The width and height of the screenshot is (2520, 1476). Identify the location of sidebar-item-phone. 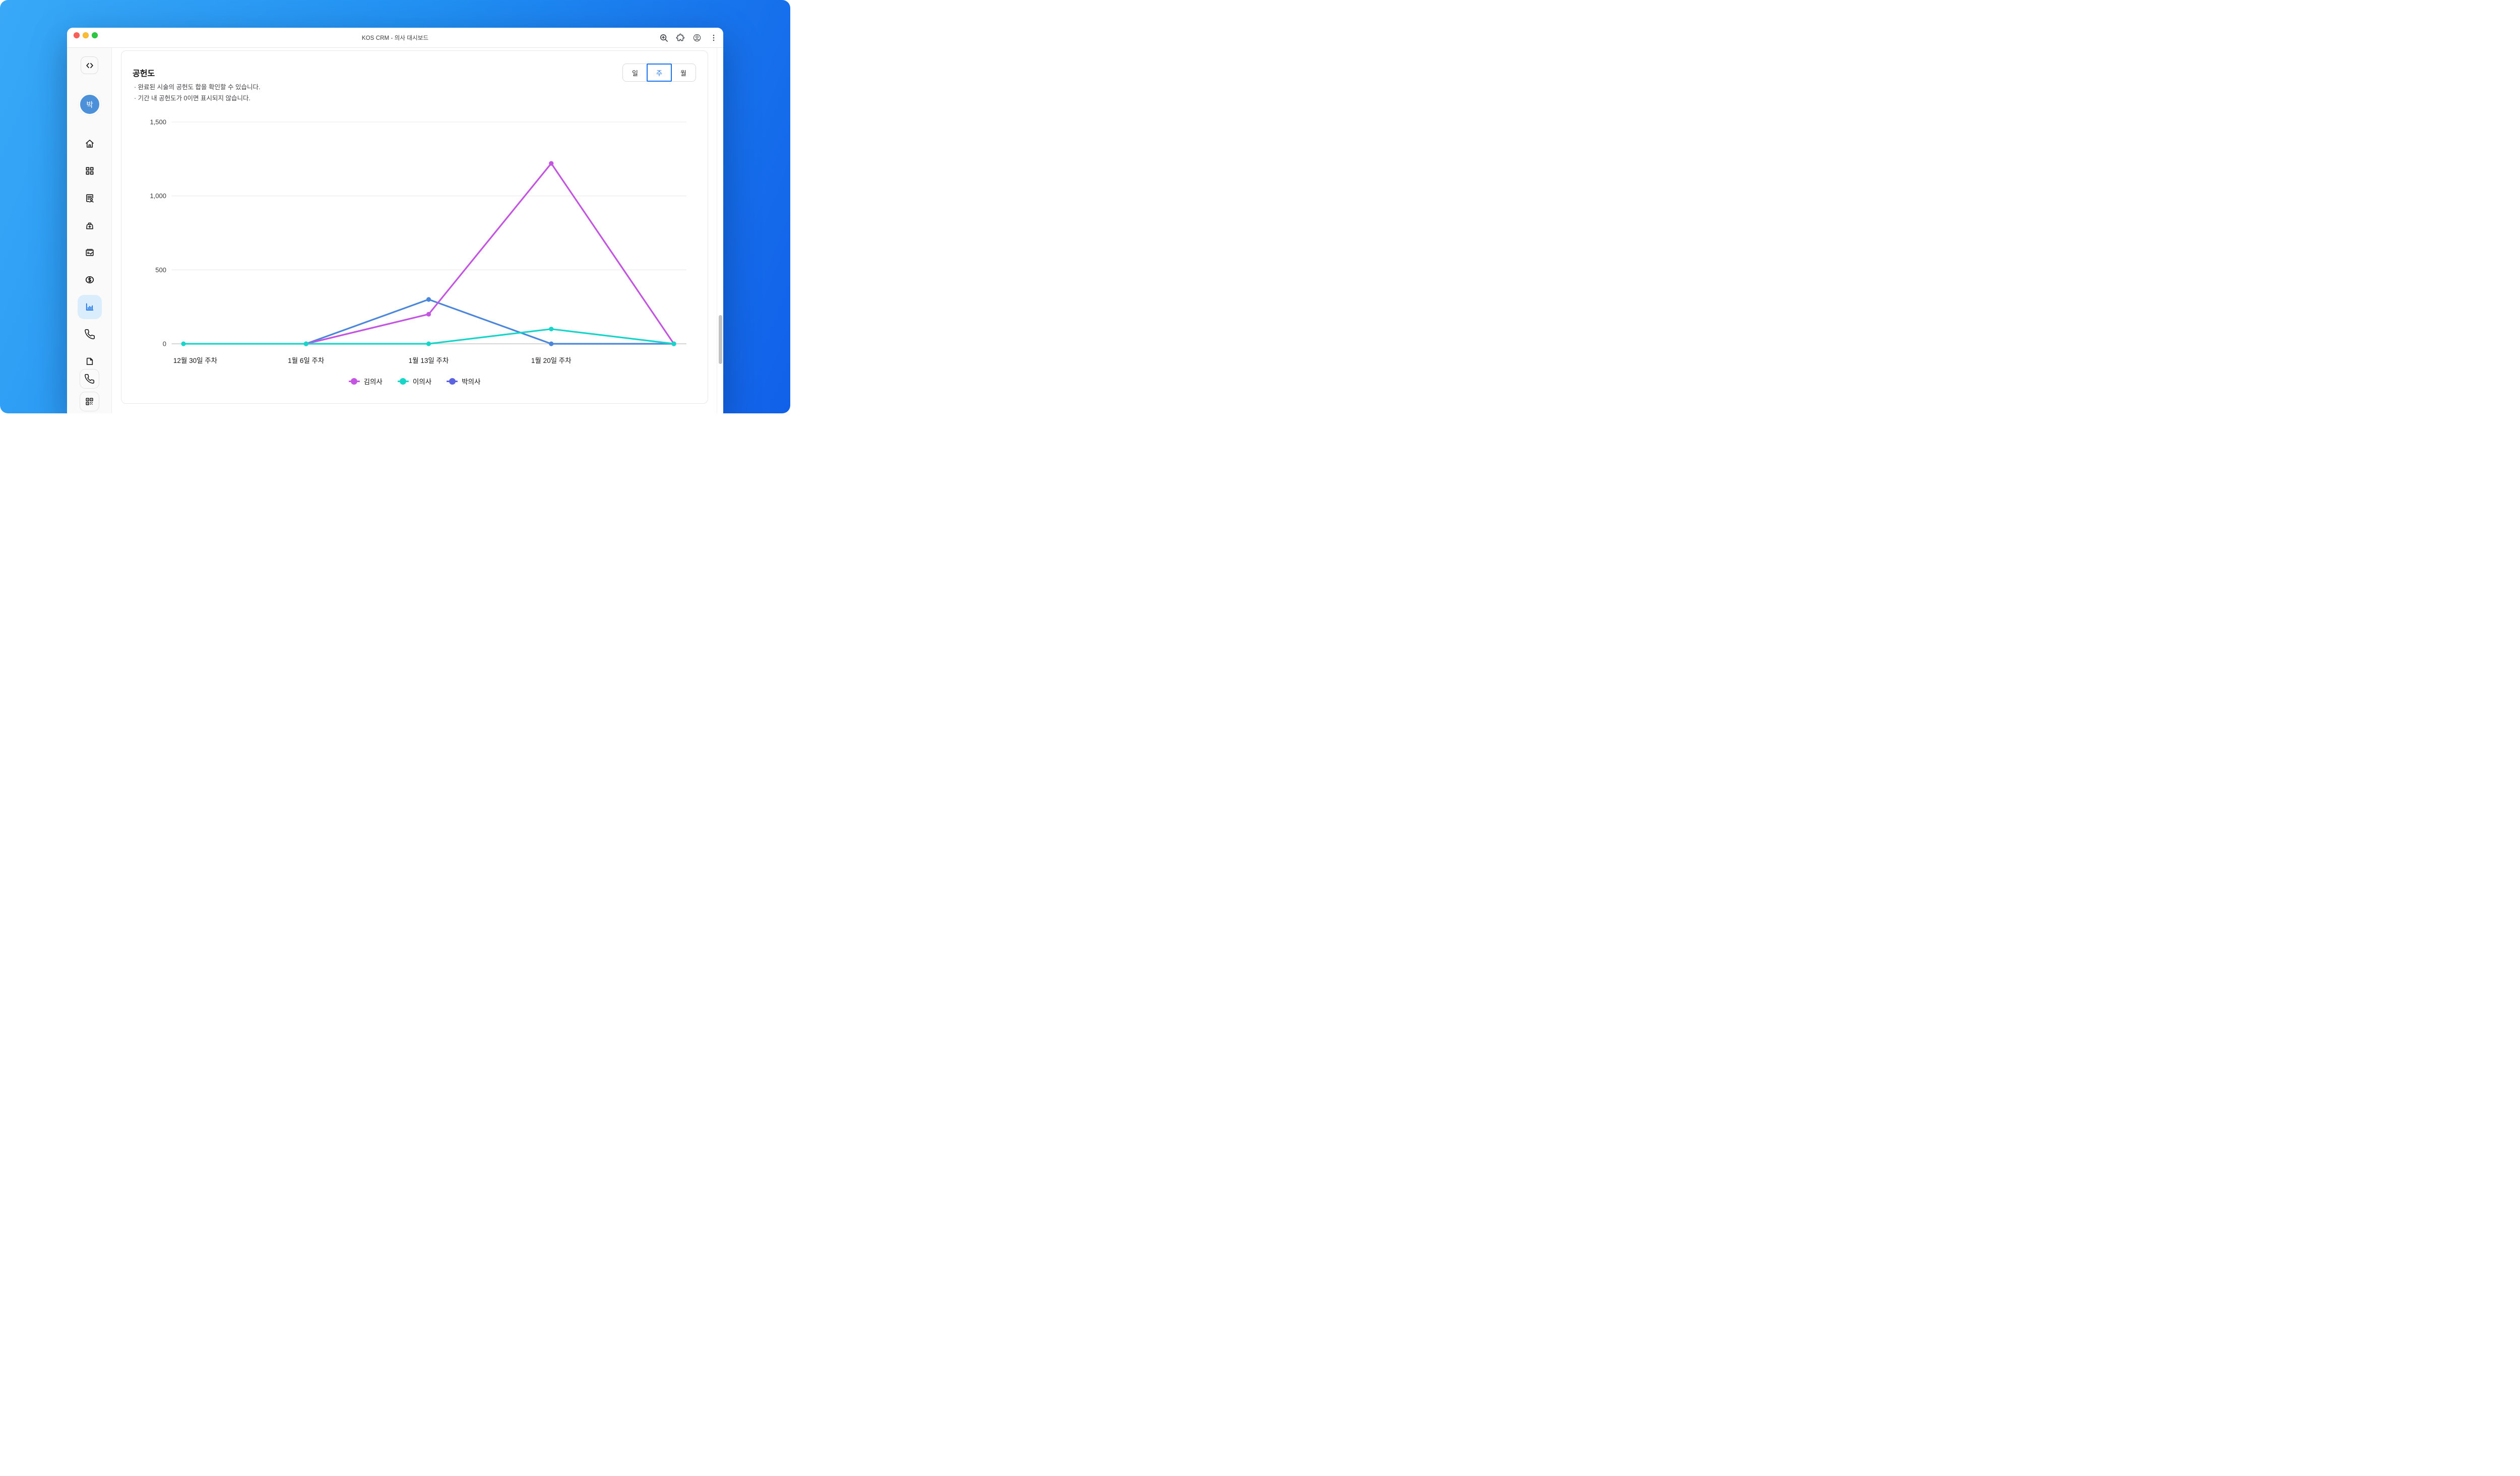
(89, 334).